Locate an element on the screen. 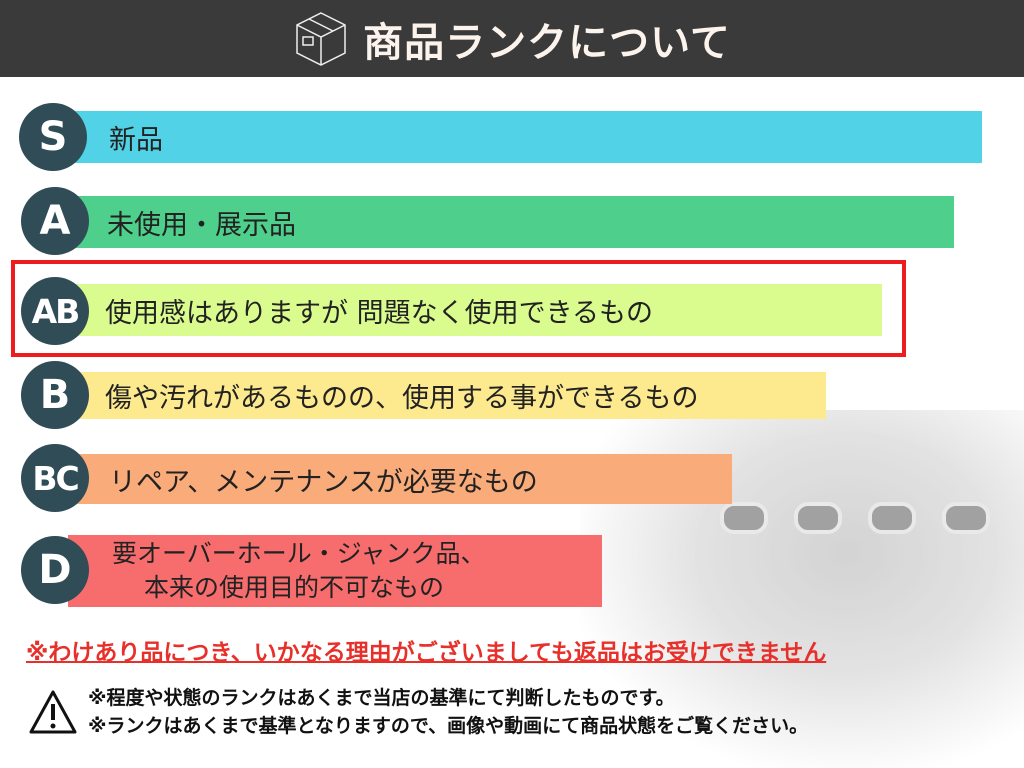  warning-line-1: ※程度や状態のランクはあくまで当店の基準にて判断したものです。 is located at coordinates (381, 698).